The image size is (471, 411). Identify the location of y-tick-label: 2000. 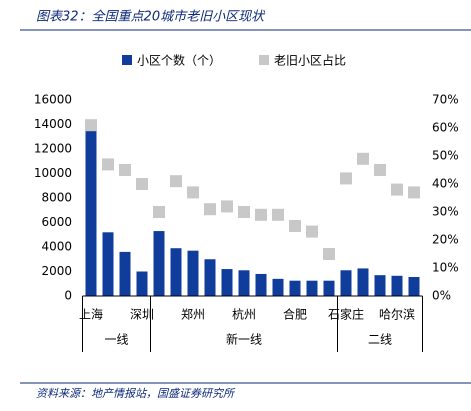
(56, 271).